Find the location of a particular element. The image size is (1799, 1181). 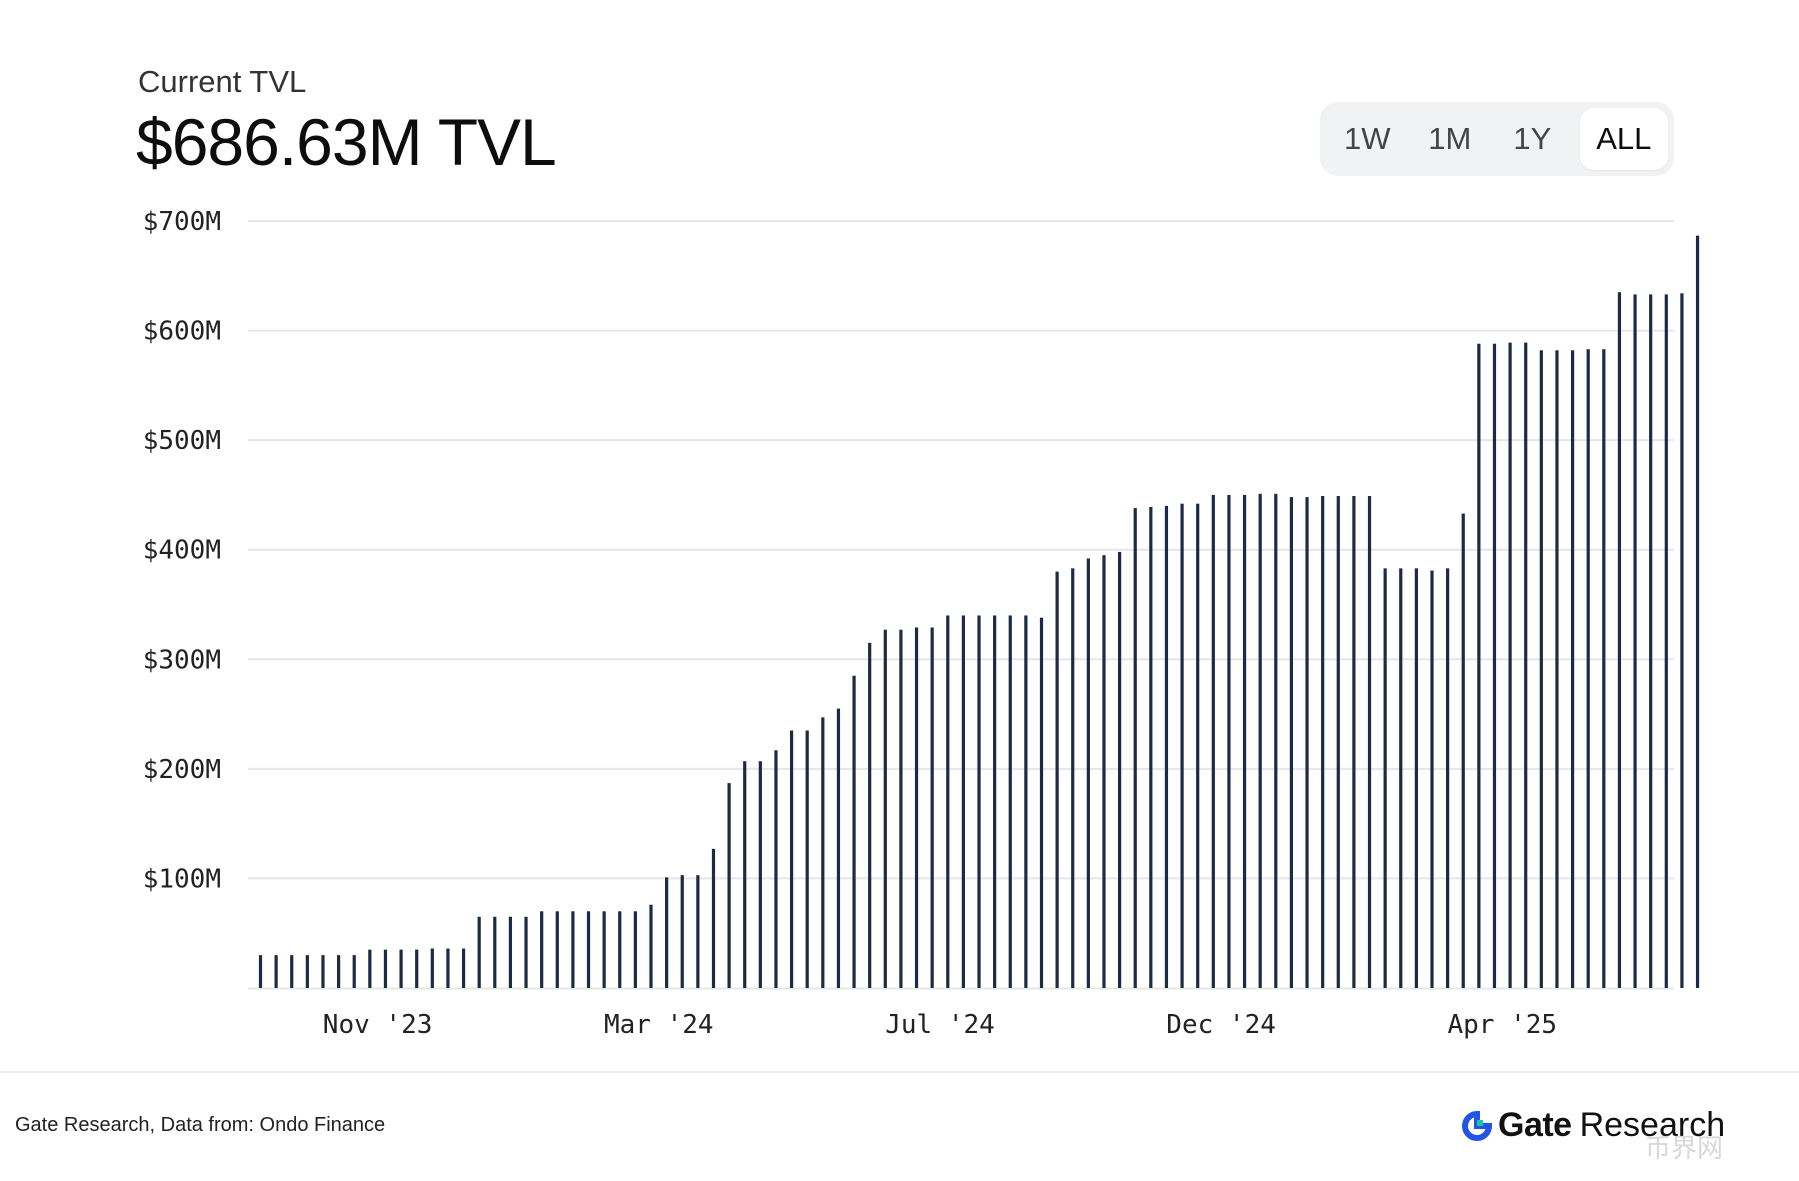

y-tick-label: $400M is located at coordinates (182, 551).